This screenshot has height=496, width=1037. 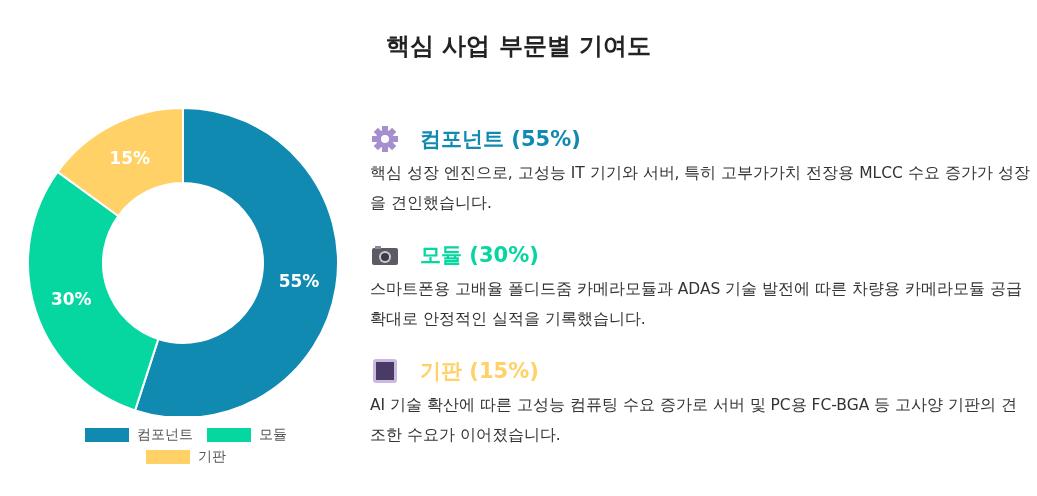 I want to click on data-label: 15%, so click(x=130, y=158).